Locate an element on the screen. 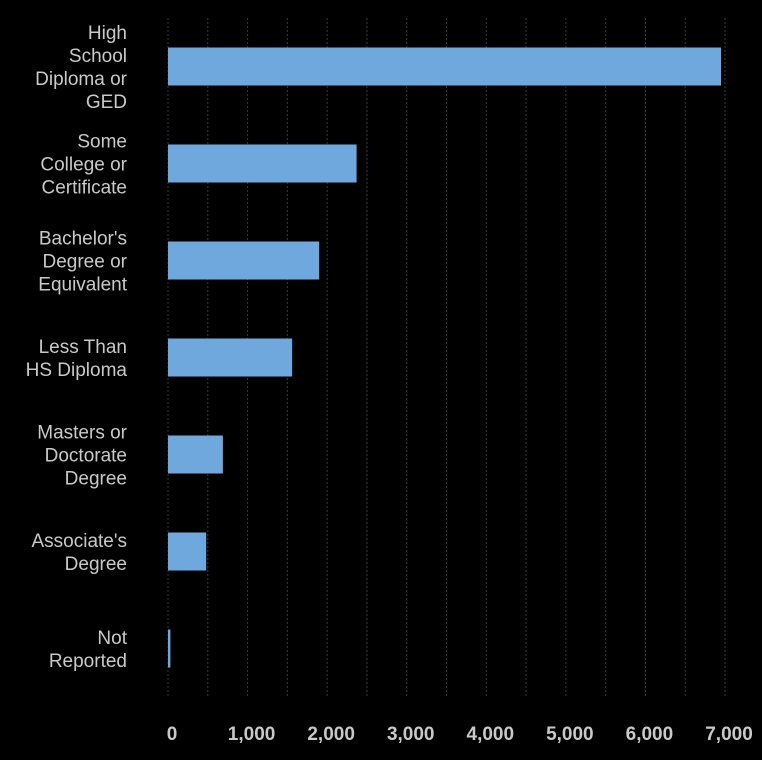 The image size is (762, 760). x-tick-label: 7,000 is located at coordinates (729, 734).